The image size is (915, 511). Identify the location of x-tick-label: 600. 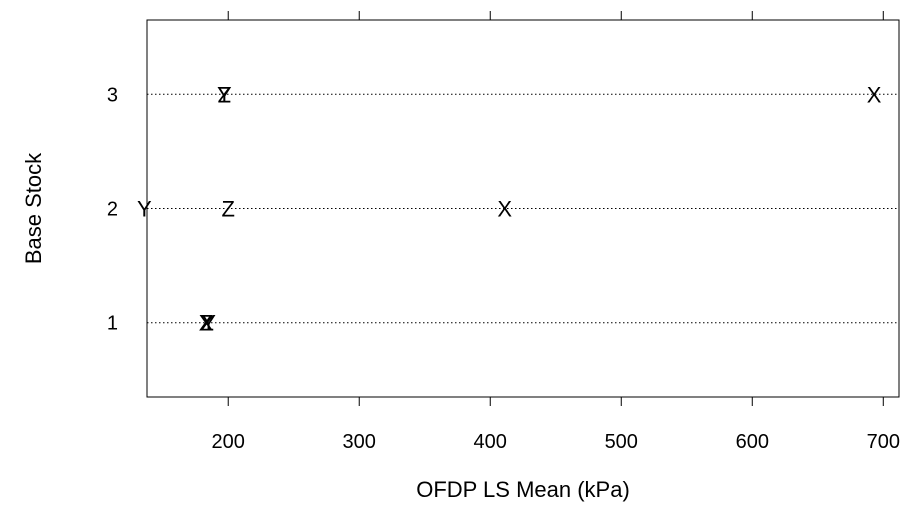
(752, 442).